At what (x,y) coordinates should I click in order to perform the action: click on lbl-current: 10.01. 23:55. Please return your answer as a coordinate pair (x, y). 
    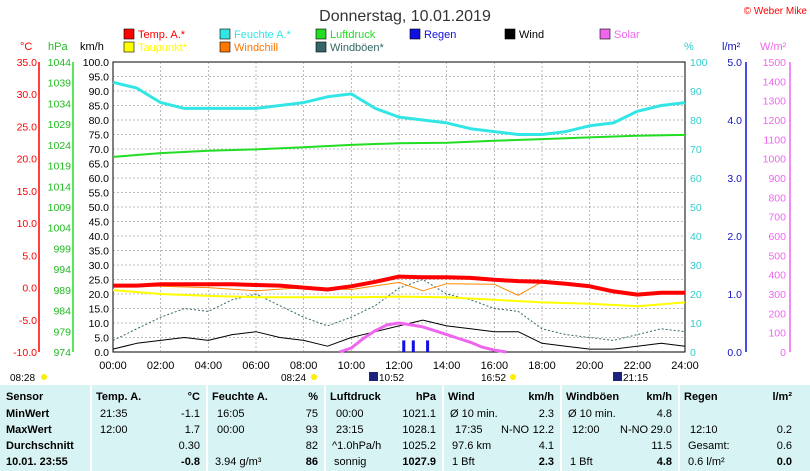
    Looking at the image, I should click on (37, 462).